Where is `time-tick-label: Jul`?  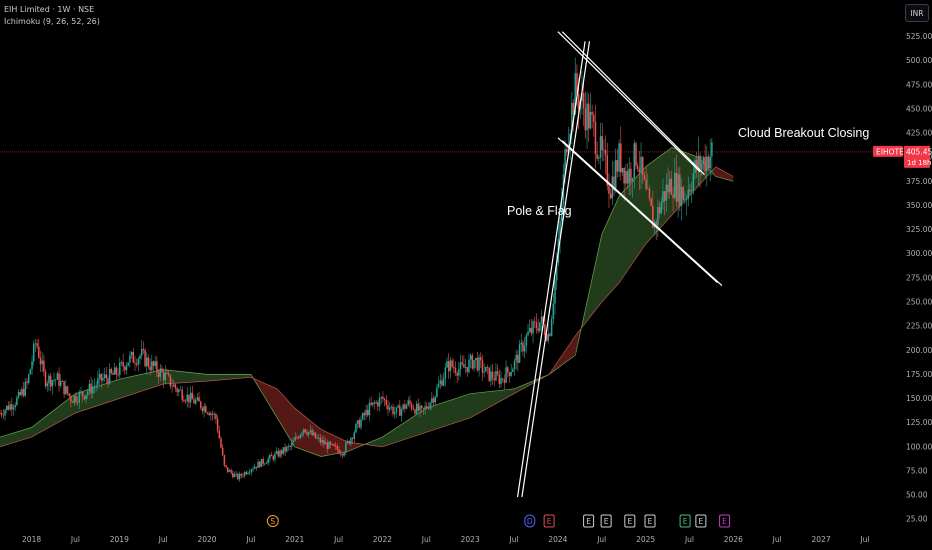
time-tick-label: Jul is located at coordinates (338, 539).